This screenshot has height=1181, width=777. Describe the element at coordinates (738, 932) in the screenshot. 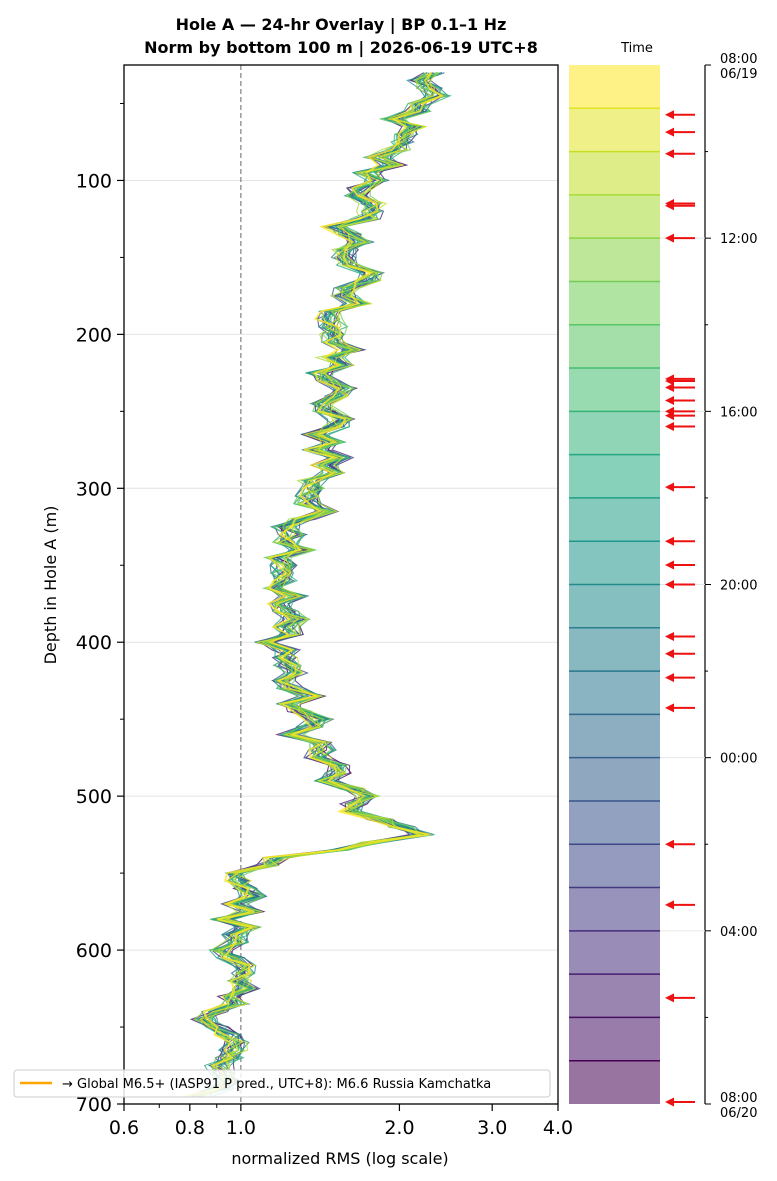

I see `time-tick-label-5: 04:00` at that location.